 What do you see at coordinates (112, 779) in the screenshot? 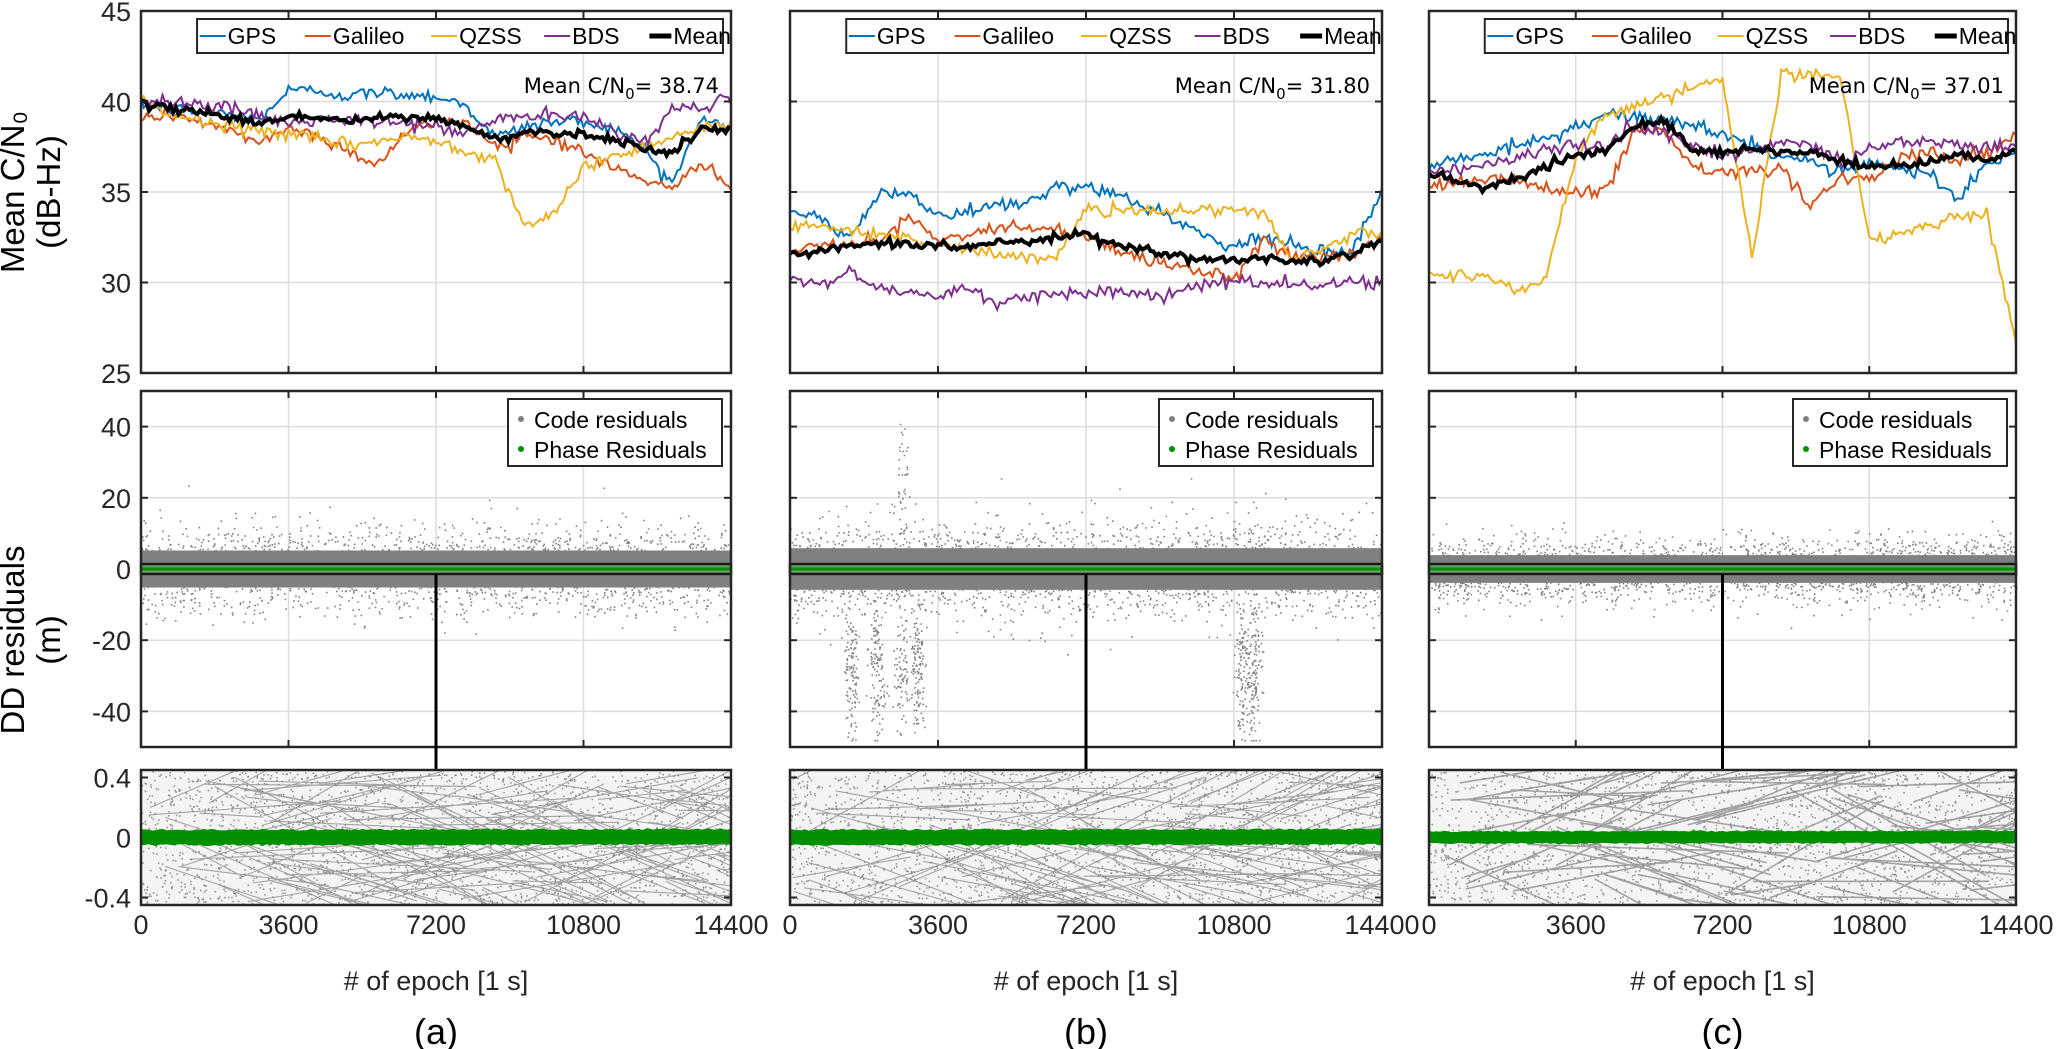
I see `y-tick-label: 0.4` at bounding box center [112, 779].